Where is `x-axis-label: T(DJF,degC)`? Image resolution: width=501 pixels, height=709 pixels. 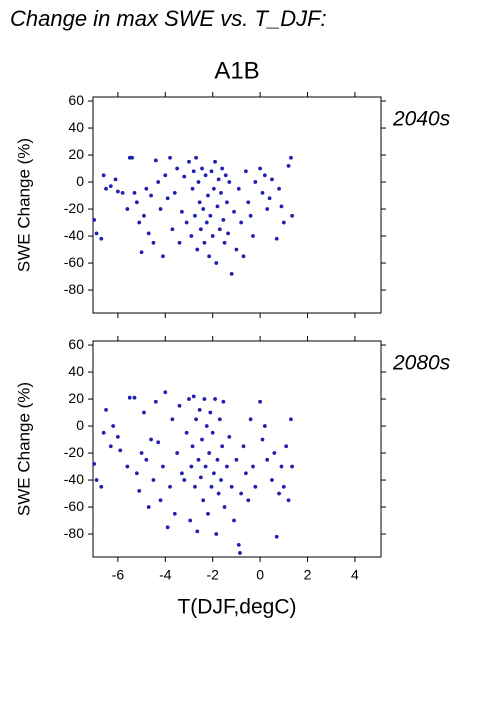
x-axis-label: T(DJF,degC) is located at coordinates (236, 607).